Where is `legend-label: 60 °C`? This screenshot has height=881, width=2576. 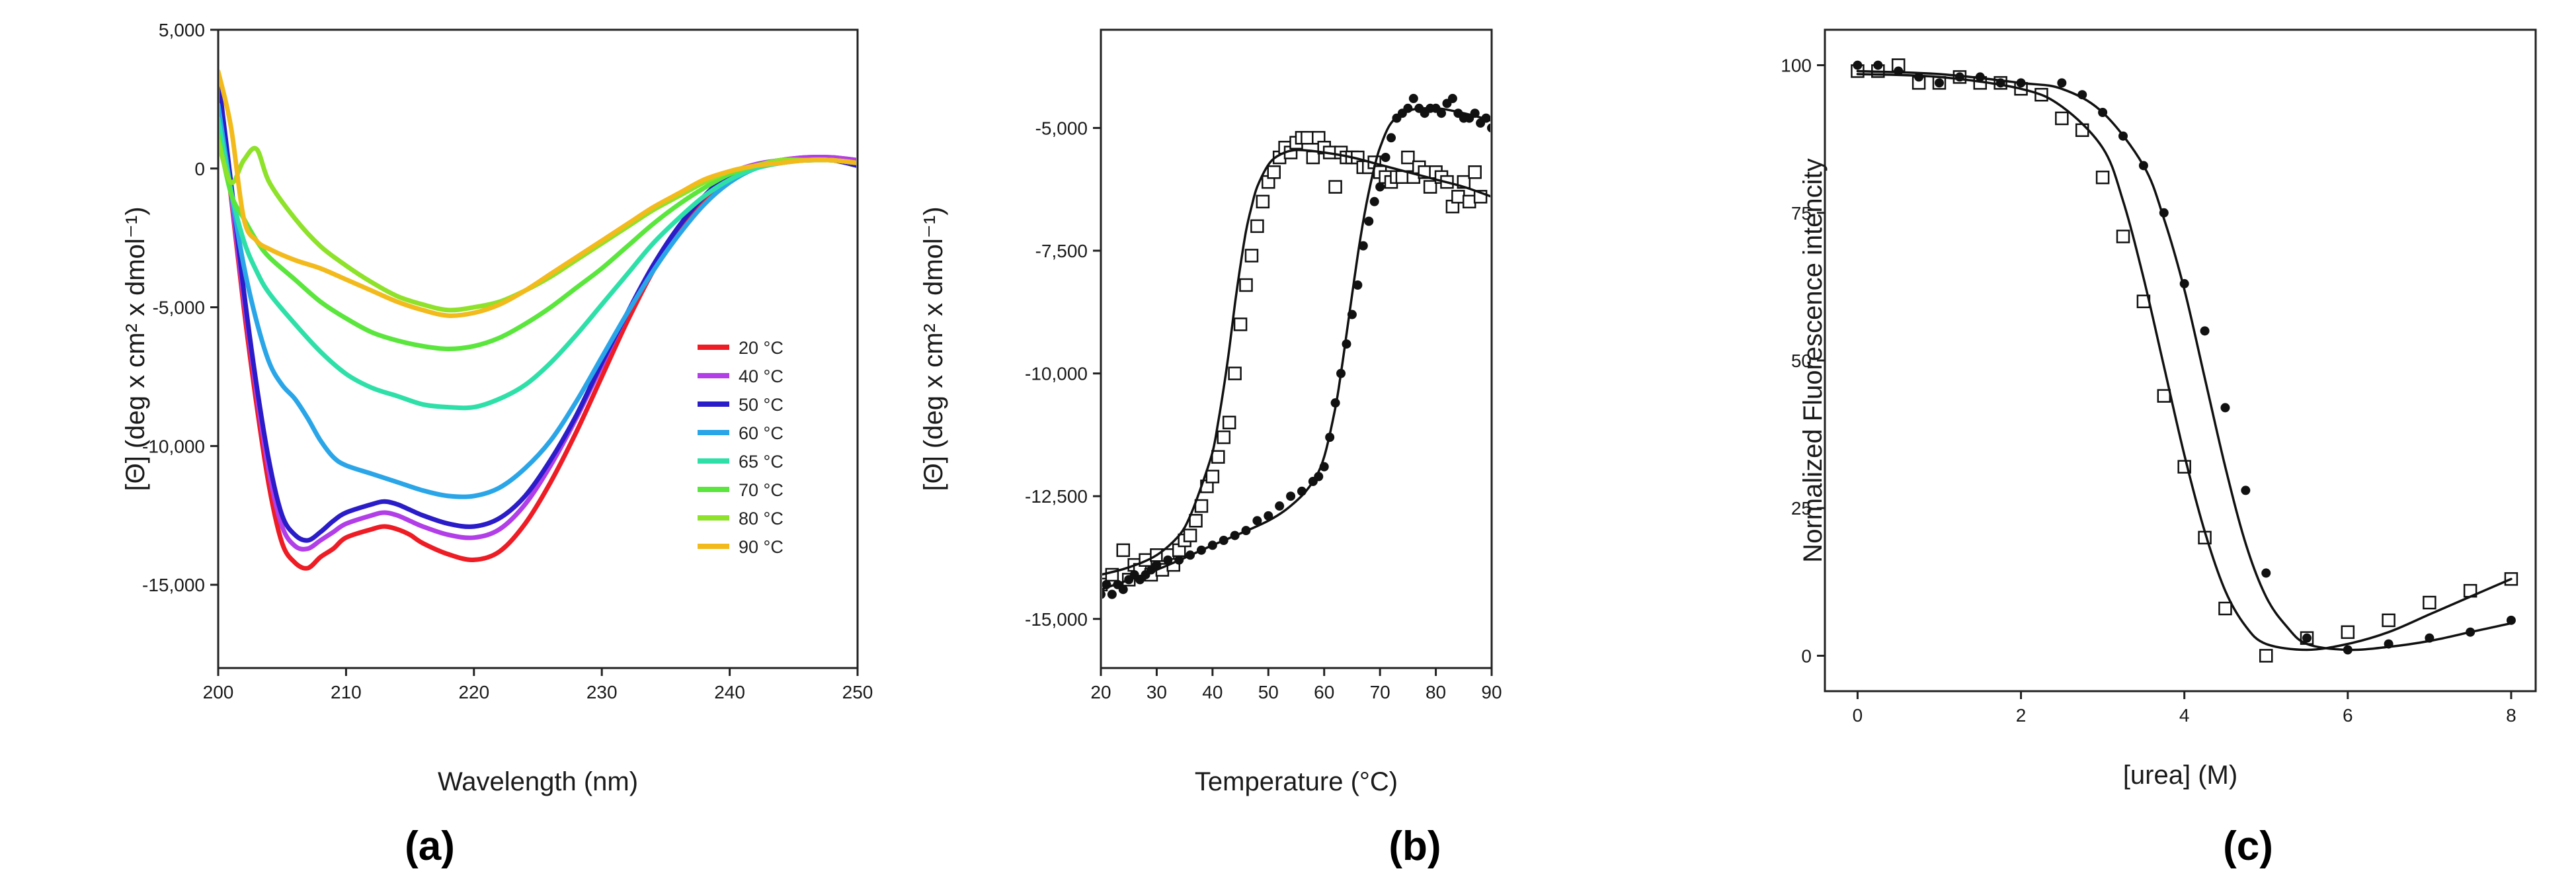 legend-label: 60 °C is located at coordinates (761, 433).